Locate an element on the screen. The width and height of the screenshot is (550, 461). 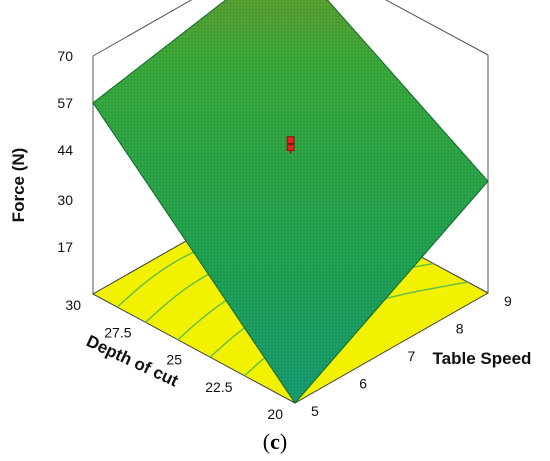
z-tick-label: 30 is located at coordinates (65, 200).